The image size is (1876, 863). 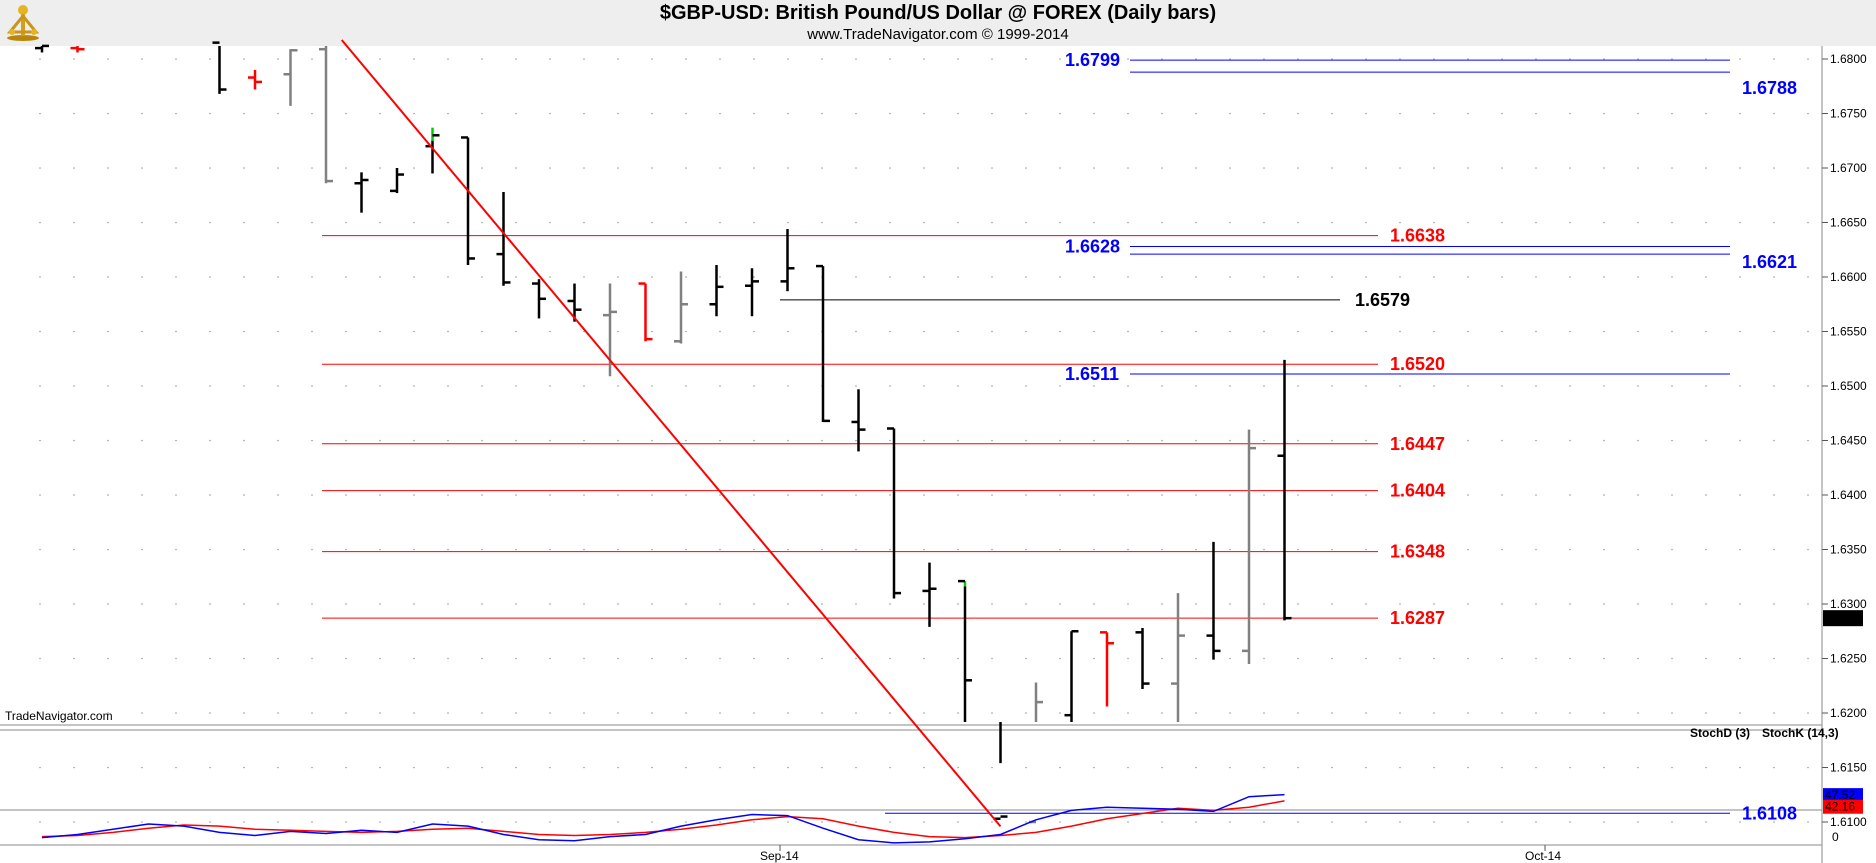 I want to click on stochk-value-tag, so click(x=1843, y=795).